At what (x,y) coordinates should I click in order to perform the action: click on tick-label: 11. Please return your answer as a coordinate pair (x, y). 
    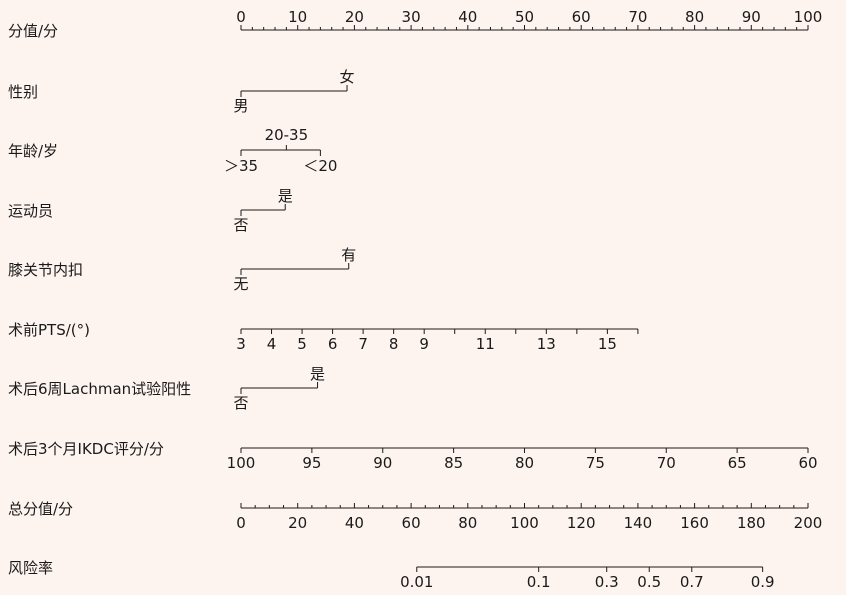
    Looking at the image, I should click on (485, 344).